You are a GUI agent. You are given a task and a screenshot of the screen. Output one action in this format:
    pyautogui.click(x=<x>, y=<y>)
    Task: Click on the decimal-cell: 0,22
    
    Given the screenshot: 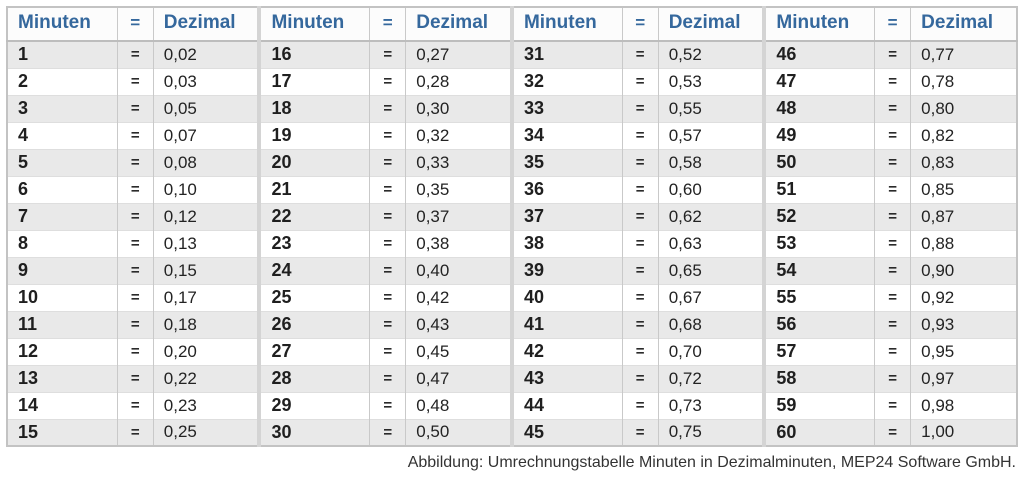 What is the action you would take?
    pyautogui.click(x=206, y=378)
    